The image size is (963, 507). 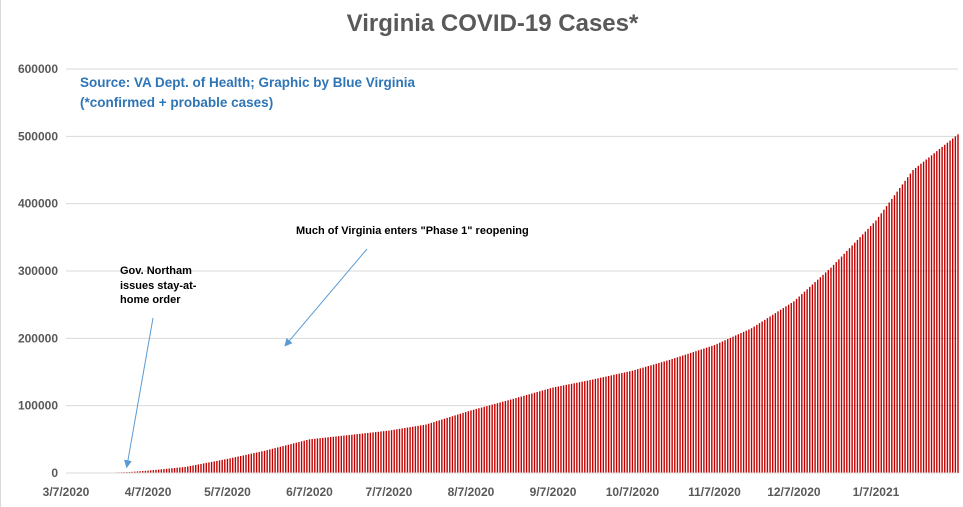 I want to click on y-tick-label: 200000, so click(x=38, y=338).